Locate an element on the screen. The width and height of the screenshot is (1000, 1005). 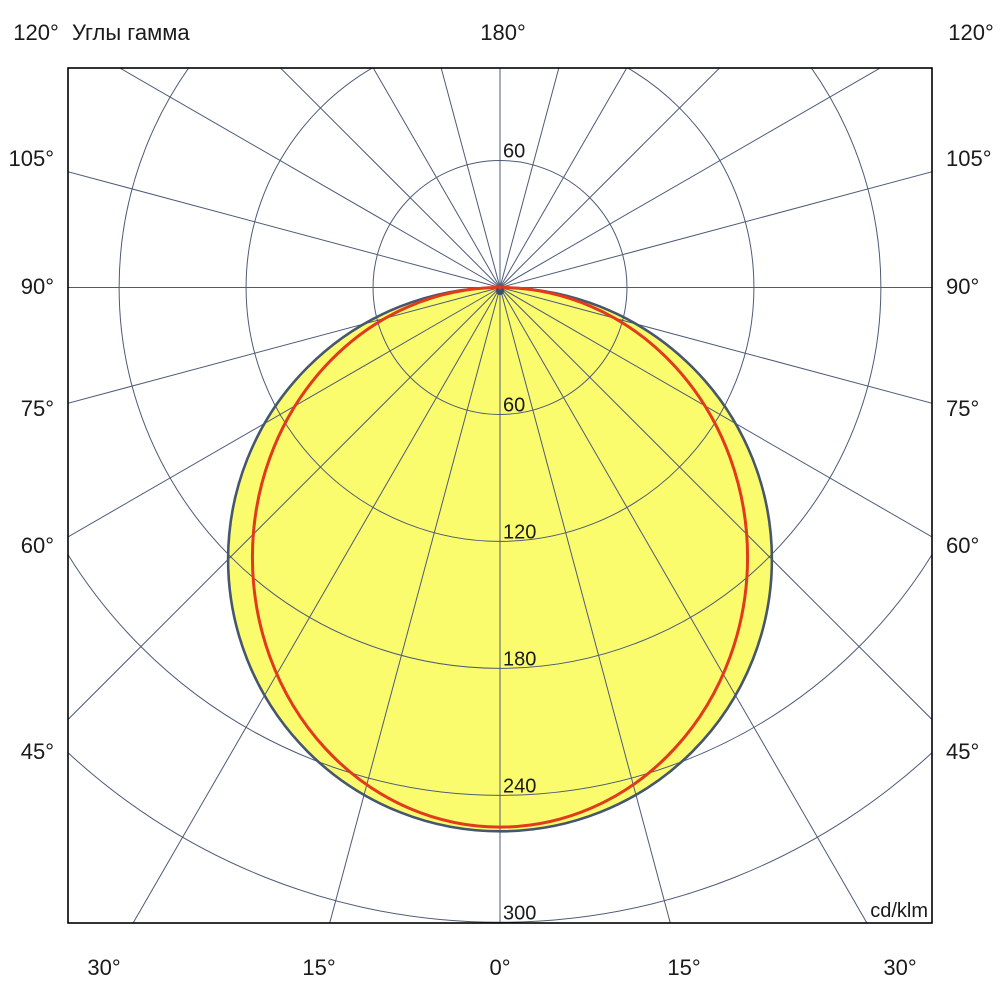
gamma-label-left: 60° is located at coordinates (37, 545).